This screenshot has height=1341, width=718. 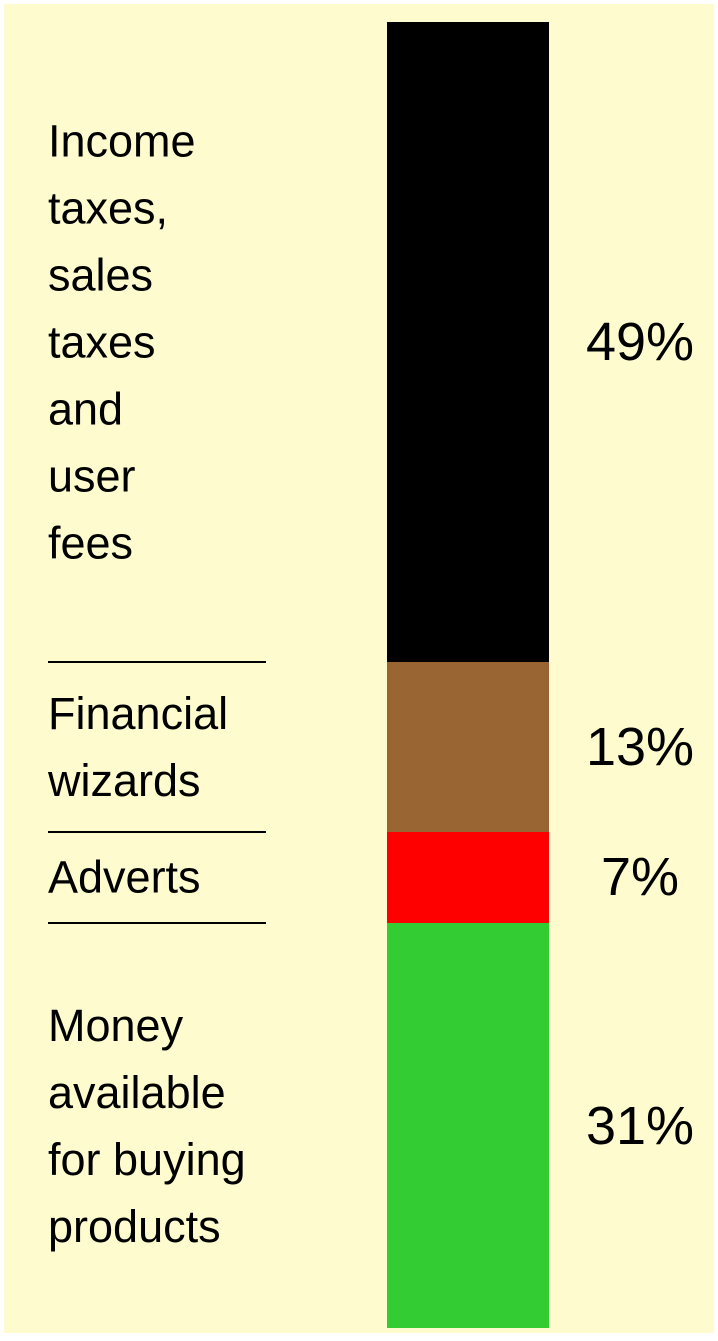 What do you see at coordinates (124, 877) in the screenshot?
I see `category-label: Adverts` at bounding box center [124, 877].